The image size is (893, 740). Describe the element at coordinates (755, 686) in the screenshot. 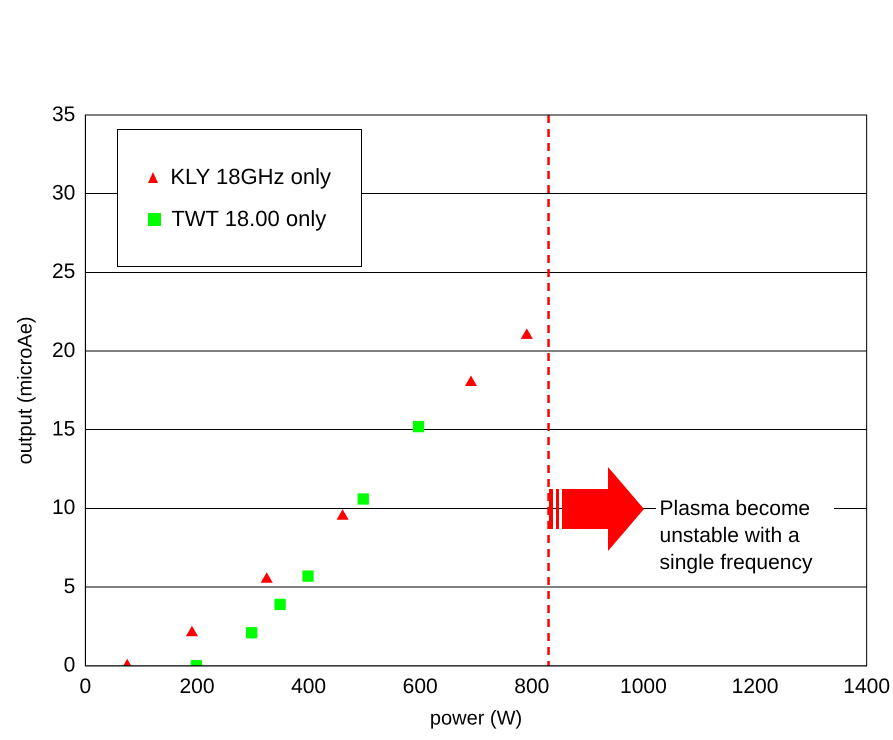

I see `x-tick-label: 1200` at that location.